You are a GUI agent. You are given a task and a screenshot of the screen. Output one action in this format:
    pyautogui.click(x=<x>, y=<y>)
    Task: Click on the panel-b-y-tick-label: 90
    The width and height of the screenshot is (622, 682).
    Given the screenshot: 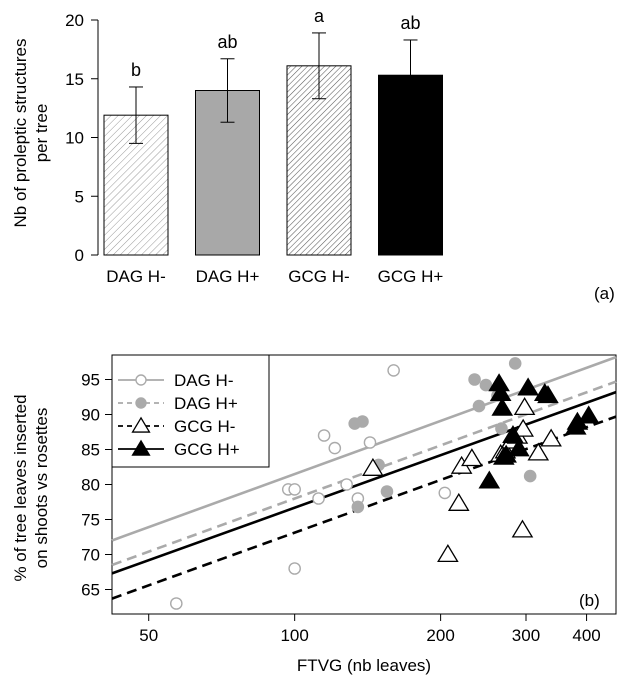 What is the action you would take?
    pyautogui.click(x=90, y=415)
    